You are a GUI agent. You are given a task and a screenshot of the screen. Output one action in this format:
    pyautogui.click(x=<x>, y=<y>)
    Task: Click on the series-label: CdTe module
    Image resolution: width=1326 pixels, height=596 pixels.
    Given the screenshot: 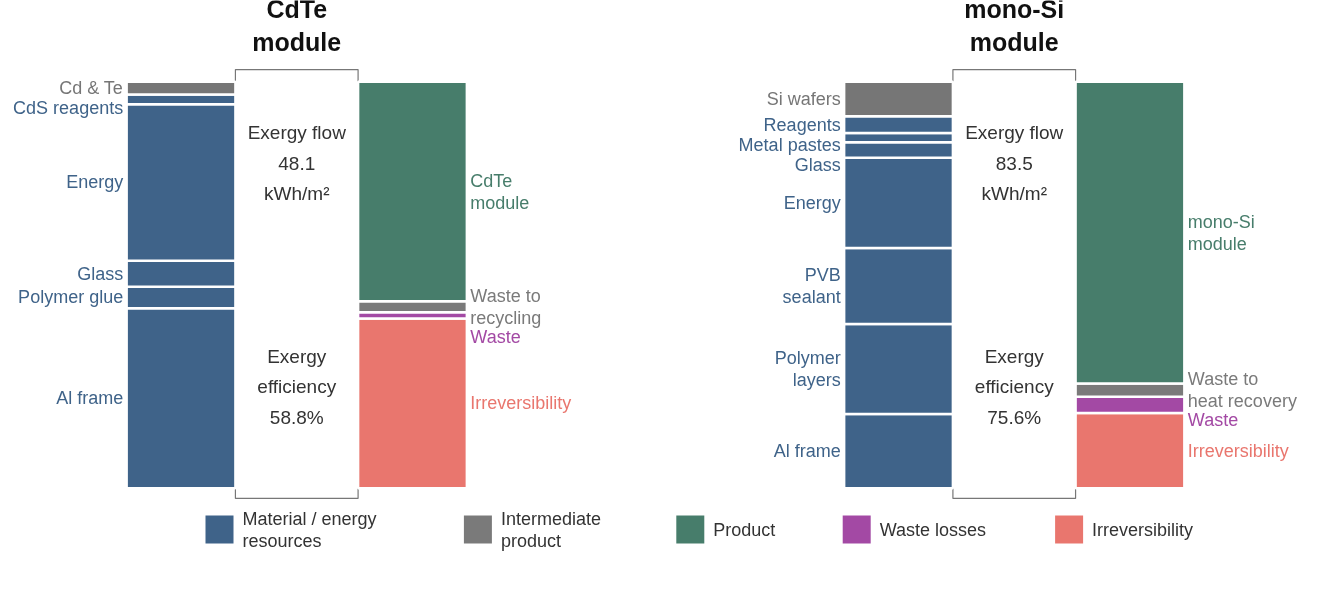 What is the action you would take?
    pyautogui.click(x=500, y=191)
    